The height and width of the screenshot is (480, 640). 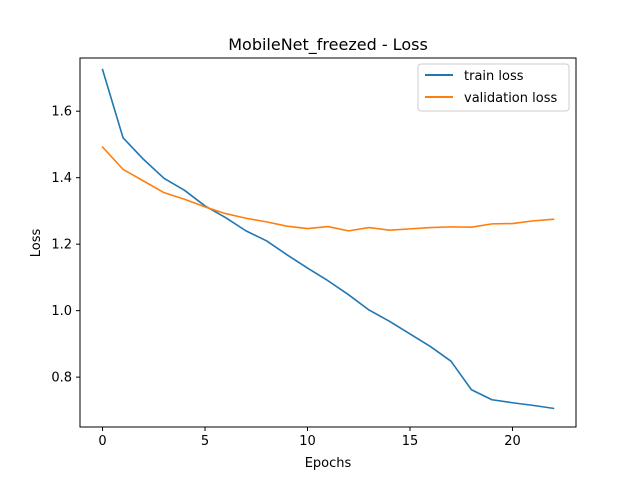 I want to click on legend-label-validation-loss: validation loss, so click(x=510, y=98).